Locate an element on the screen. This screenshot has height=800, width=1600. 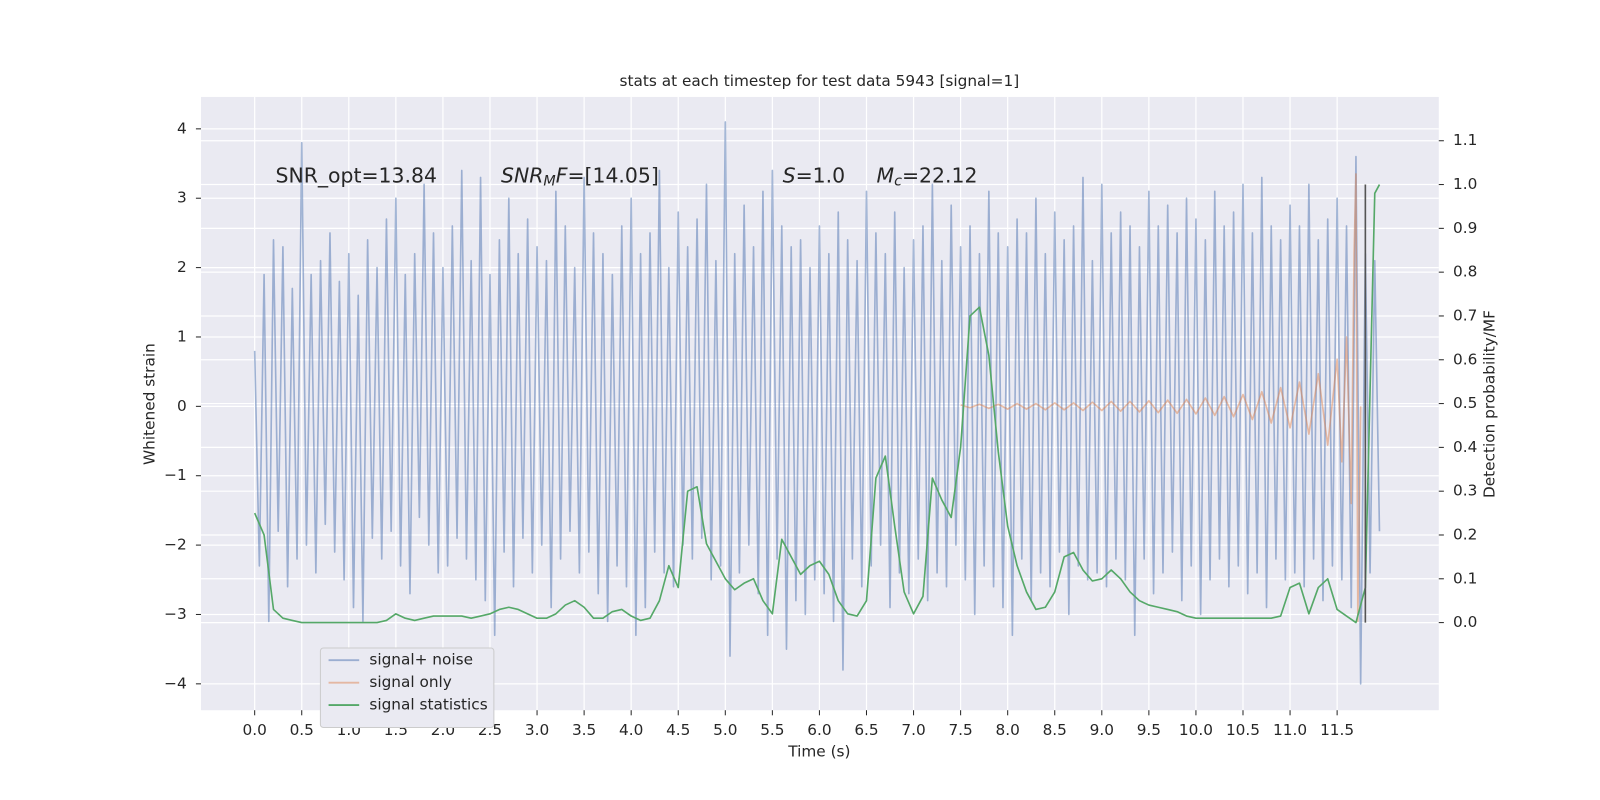
x-tick-label: 0.0 is located at coordinates (255, 730).